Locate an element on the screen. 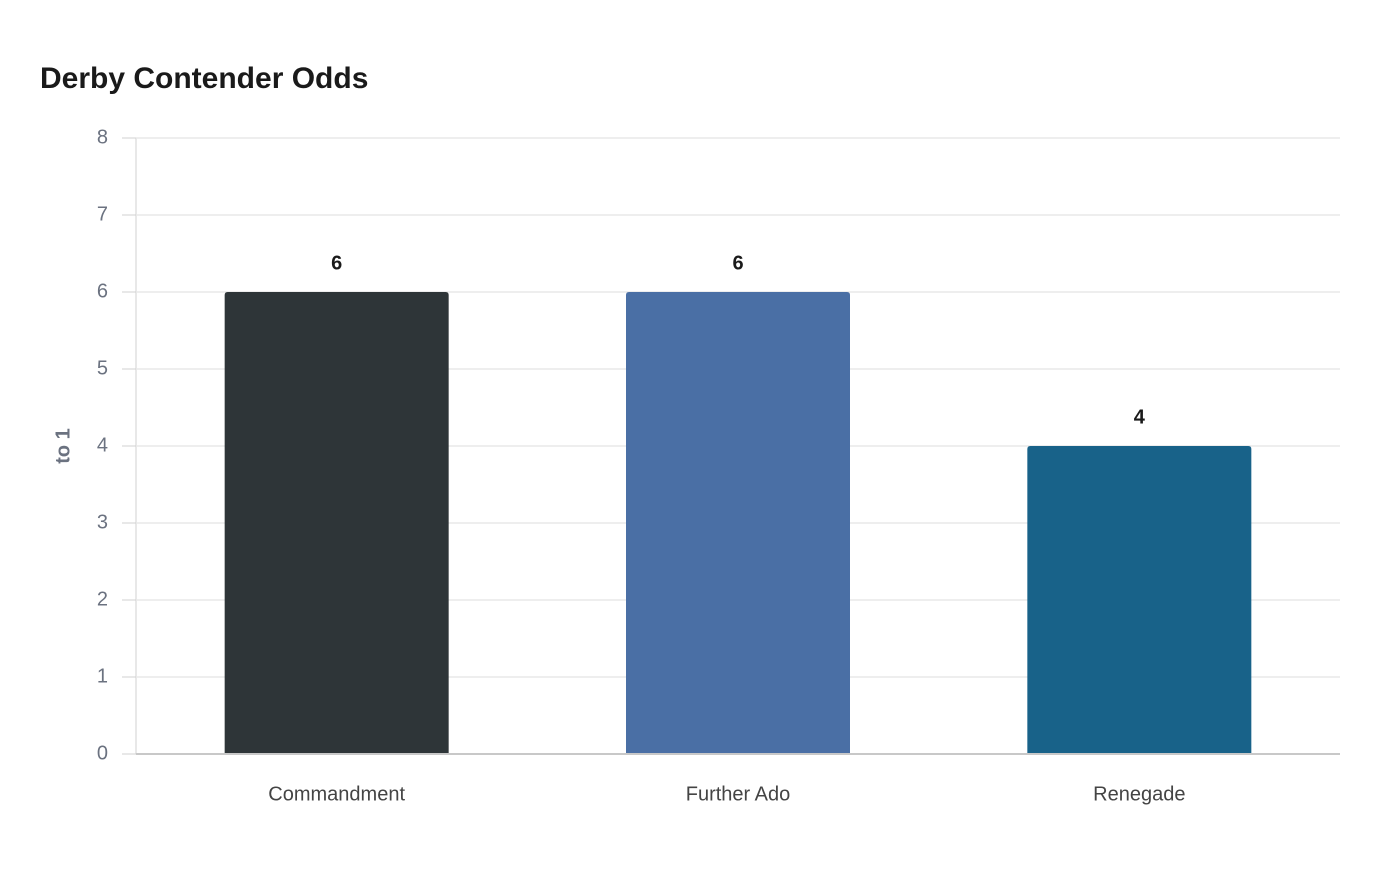 The height and width of the screenshot is (880, 1400). y-tick-label: 5 is located at coordinates (102, 368).